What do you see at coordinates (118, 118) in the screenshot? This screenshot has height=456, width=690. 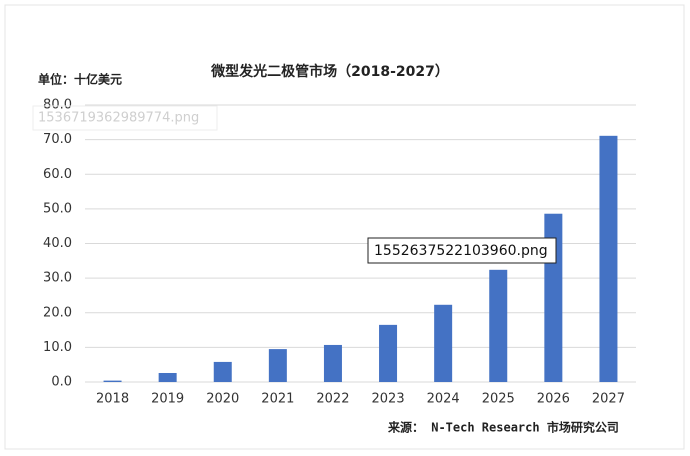 I see `overlay-label: 1536719362989774.png` at bounding box center [118, 118].